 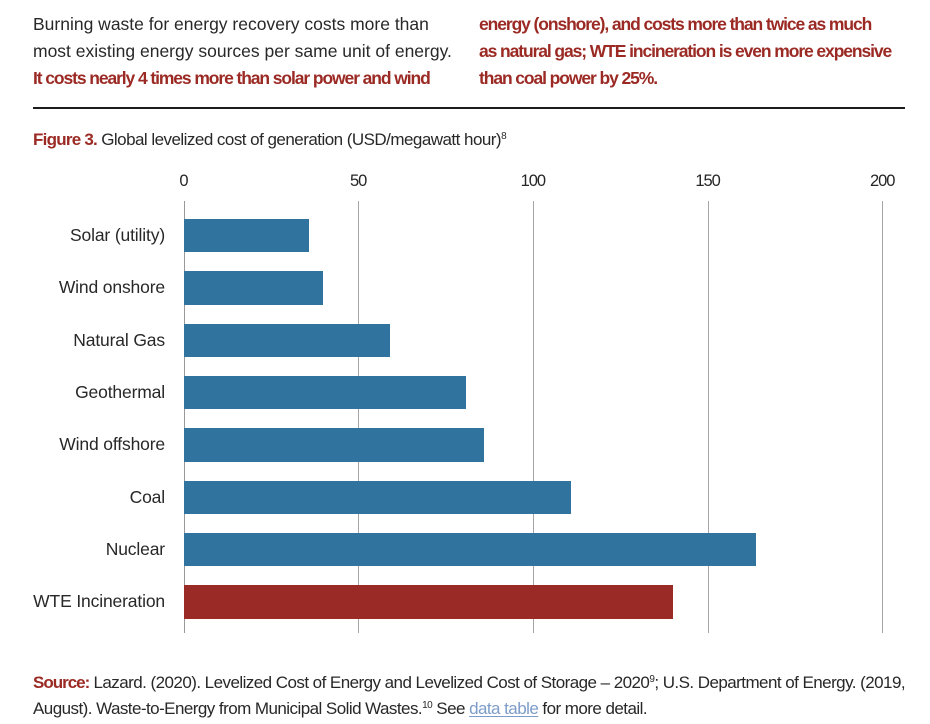 What do you see at coordinates (325, 392) in the screenshot?
I see `bar-geothermal` at bounding box center [325, 392].